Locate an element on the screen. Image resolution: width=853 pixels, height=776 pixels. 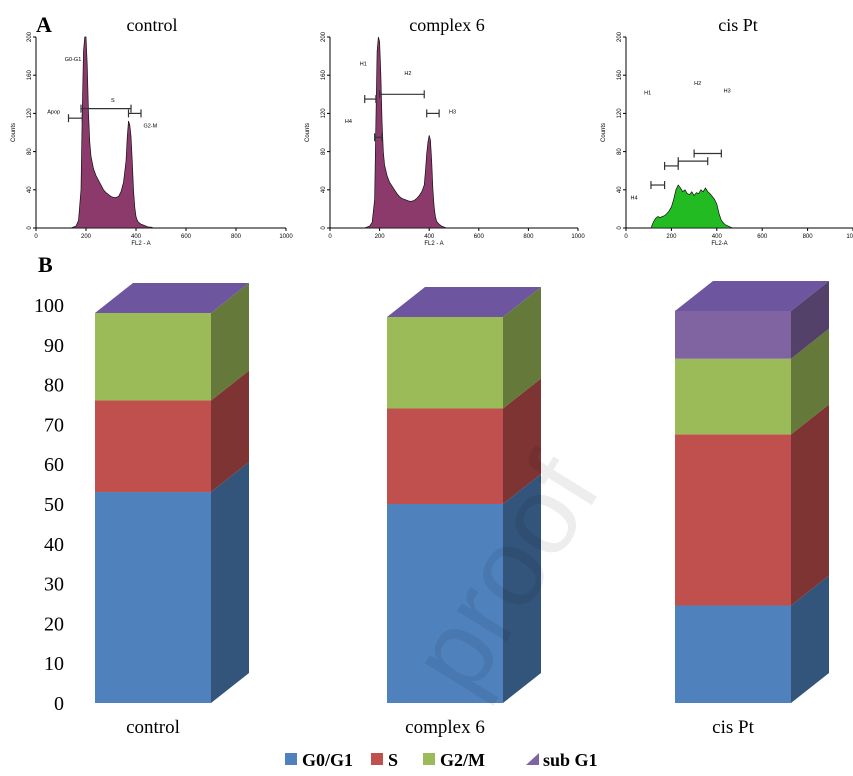
gate-label: G0-G1 is located at coordinates (73, 60).